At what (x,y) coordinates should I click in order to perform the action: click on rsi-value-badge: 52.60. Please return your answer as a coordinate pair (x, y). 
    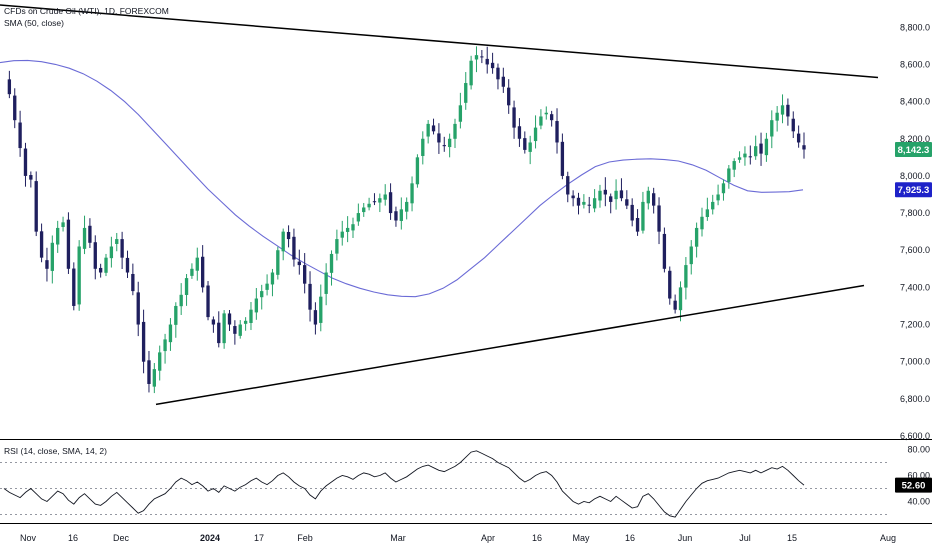
    Looking at the image, I should click on (913, 485).